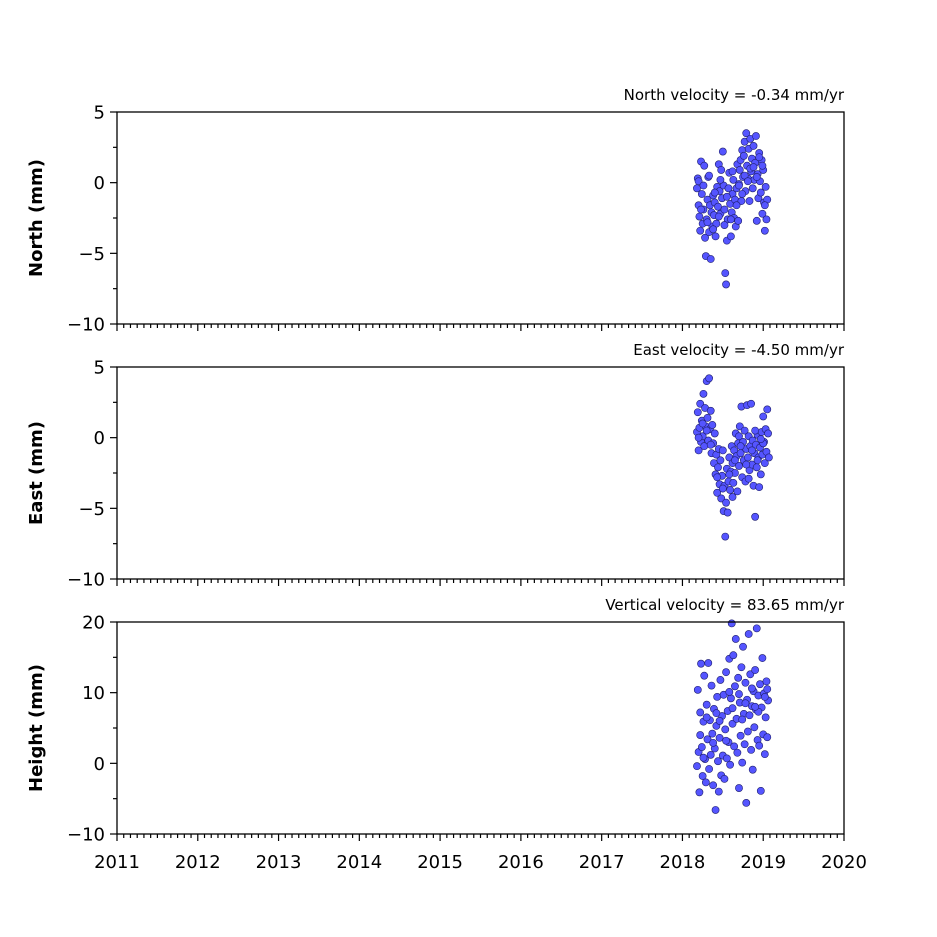  Describe the element at coordinates (440, 862) in the screenshot. I see `x-tick-label: 2015` at that location.